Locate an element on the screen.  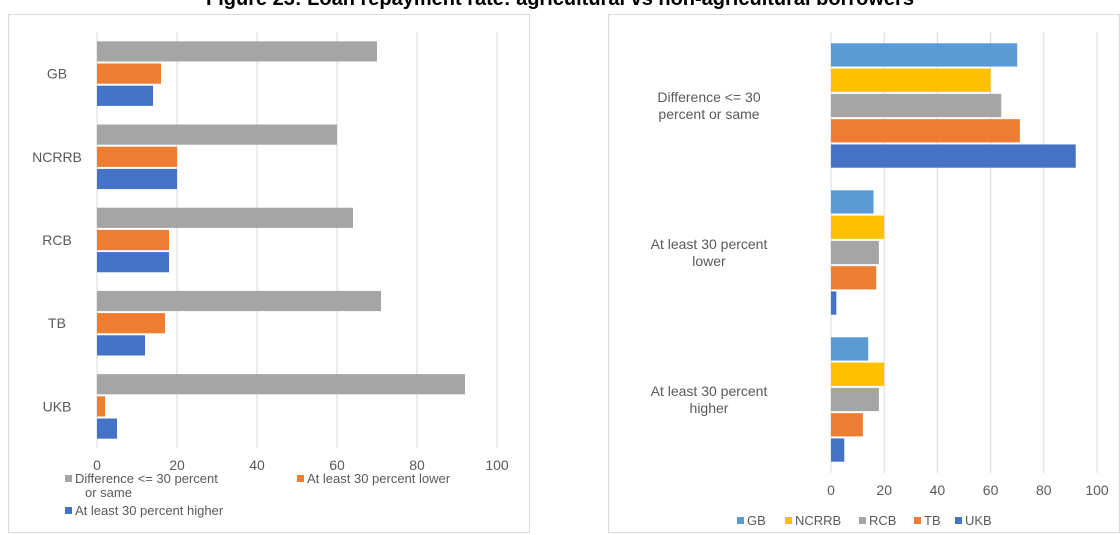
bar-rcb-at-least-30-percent-higher is located at coordinates (855, 399).